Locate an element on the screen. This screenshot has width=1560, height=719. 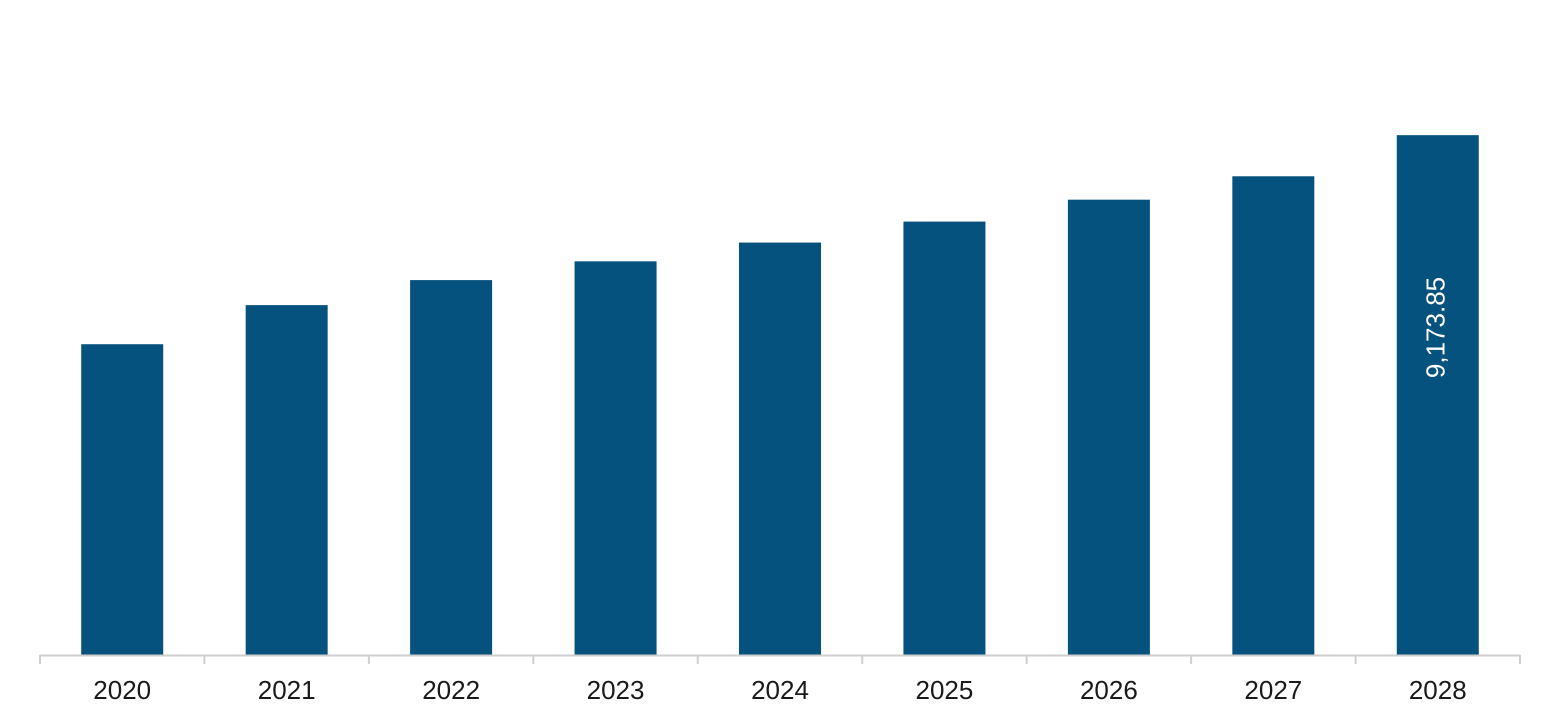
x-tick-label-2021: 2021 is located at coordinates (287, 690).